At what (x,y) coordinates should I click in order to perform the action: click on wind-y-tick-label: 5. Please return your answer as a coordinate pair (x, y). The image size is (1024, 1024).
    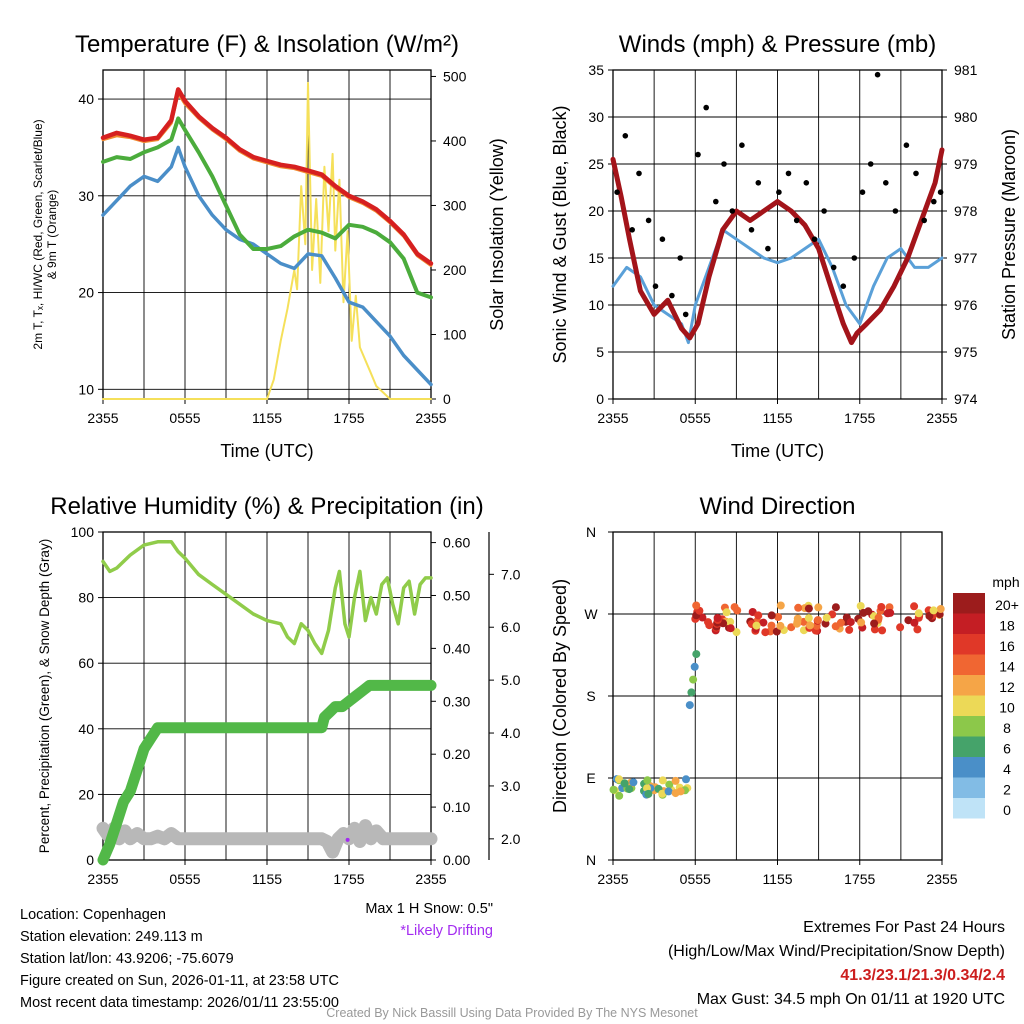
    Looking at the image, I should click on (600, 352).